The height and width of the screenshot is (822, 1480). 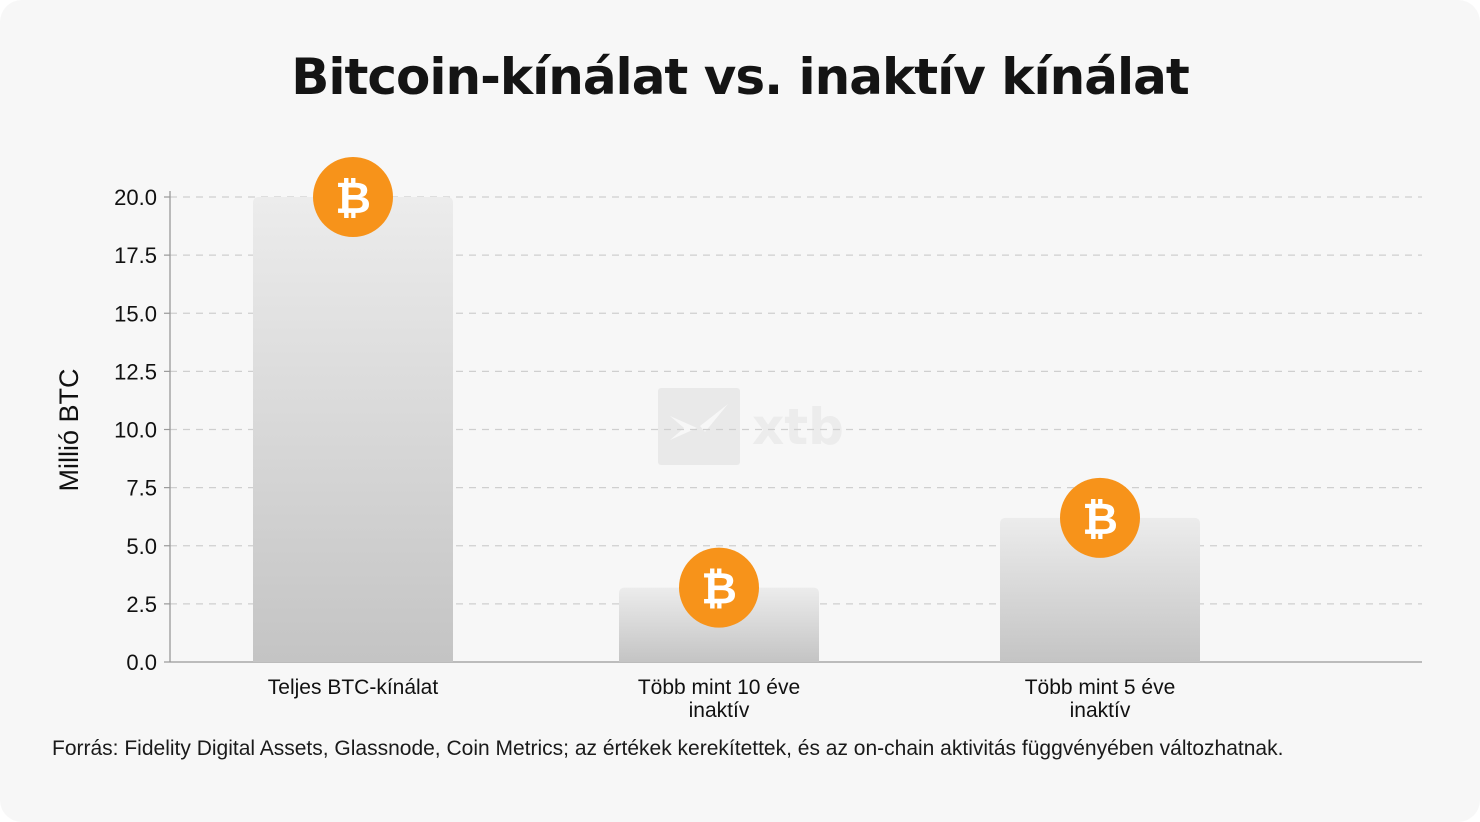 I want to click on y-tick-label: 7.5, so click(x=141, y=488).